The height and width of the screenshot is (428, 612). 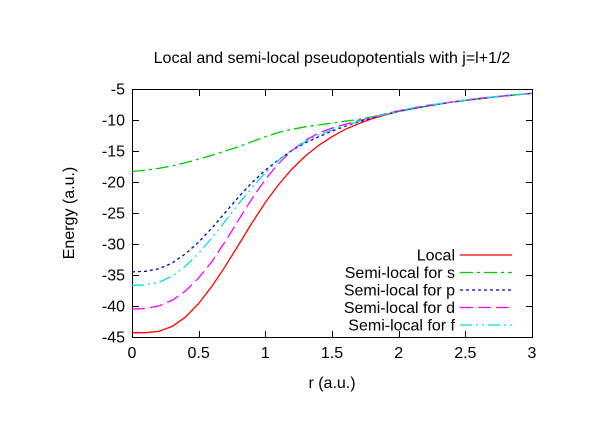 I want to click on x-tick-label: 0, so click(x=132, y=353).